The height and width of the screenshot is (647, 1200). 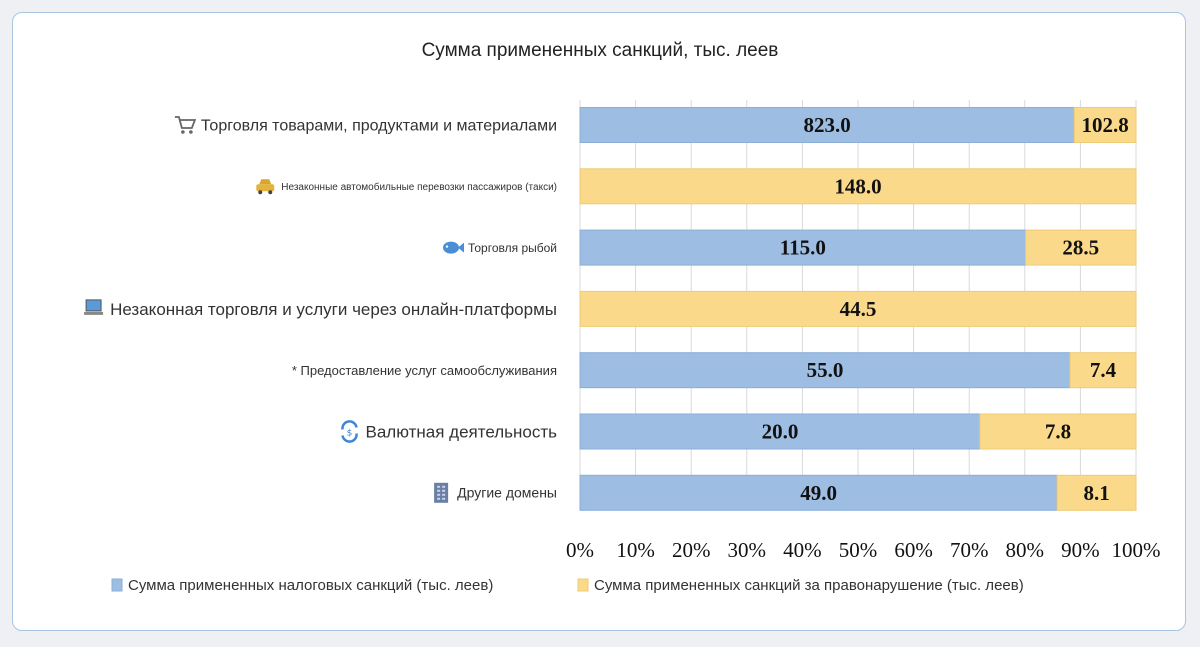 What do you see at coordinates (1025, 550) in the screenshot?
I see `x-tick-label: 80%` at bounding box center [1025, 550].